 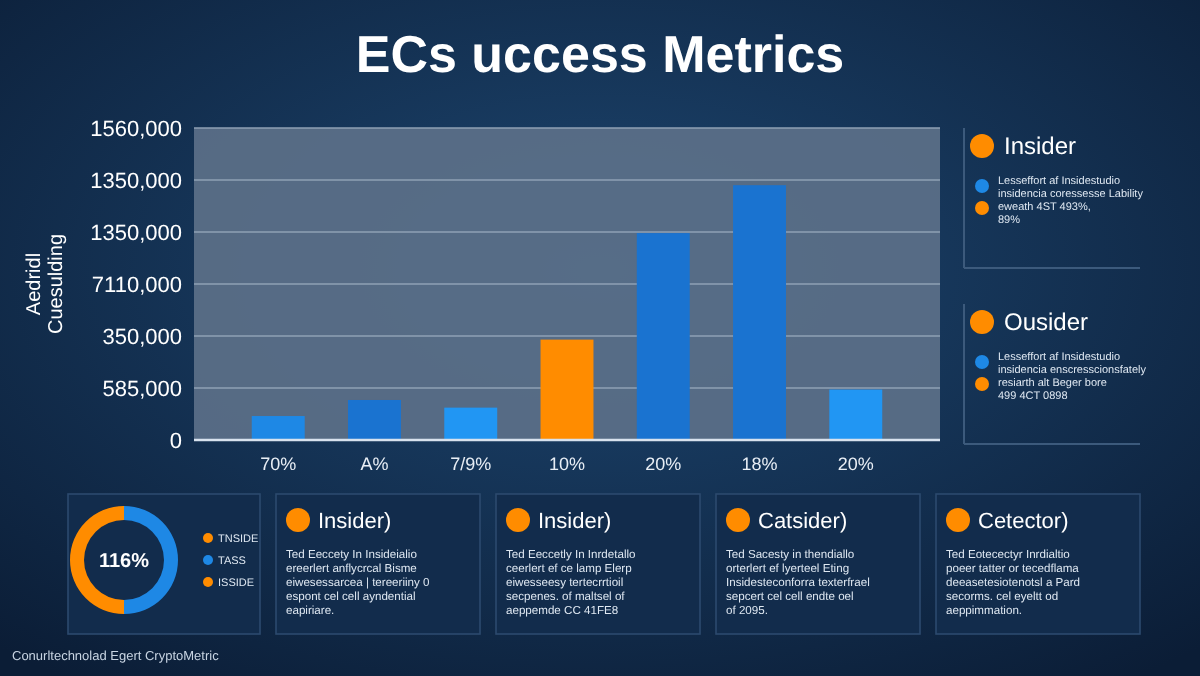 I want to click on x-tick-label: A%, so click(x=374, y=464).